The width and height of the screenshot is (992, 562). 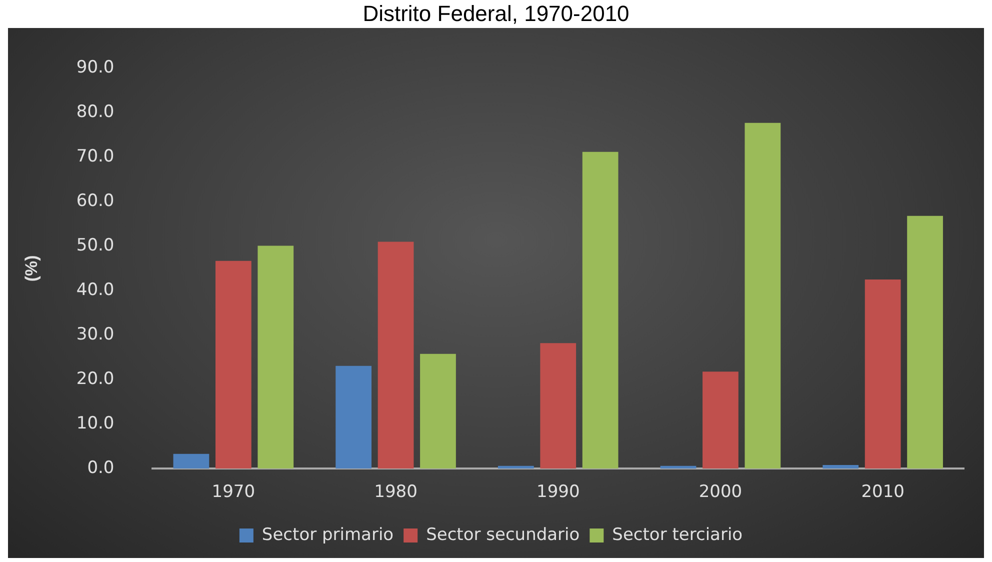 What do you see at coordinates (677, 534) in the screenshot?
I see `legend-label: Sector terciario` at bounding box center [677, 534].